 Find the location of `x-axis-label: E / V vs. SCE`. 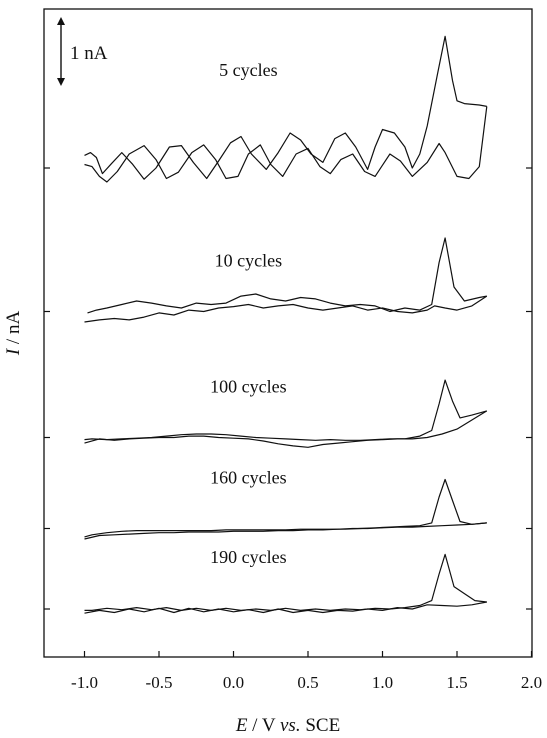

x-axis-label: E / V vs. SCE is located at coordinates (287, 725).